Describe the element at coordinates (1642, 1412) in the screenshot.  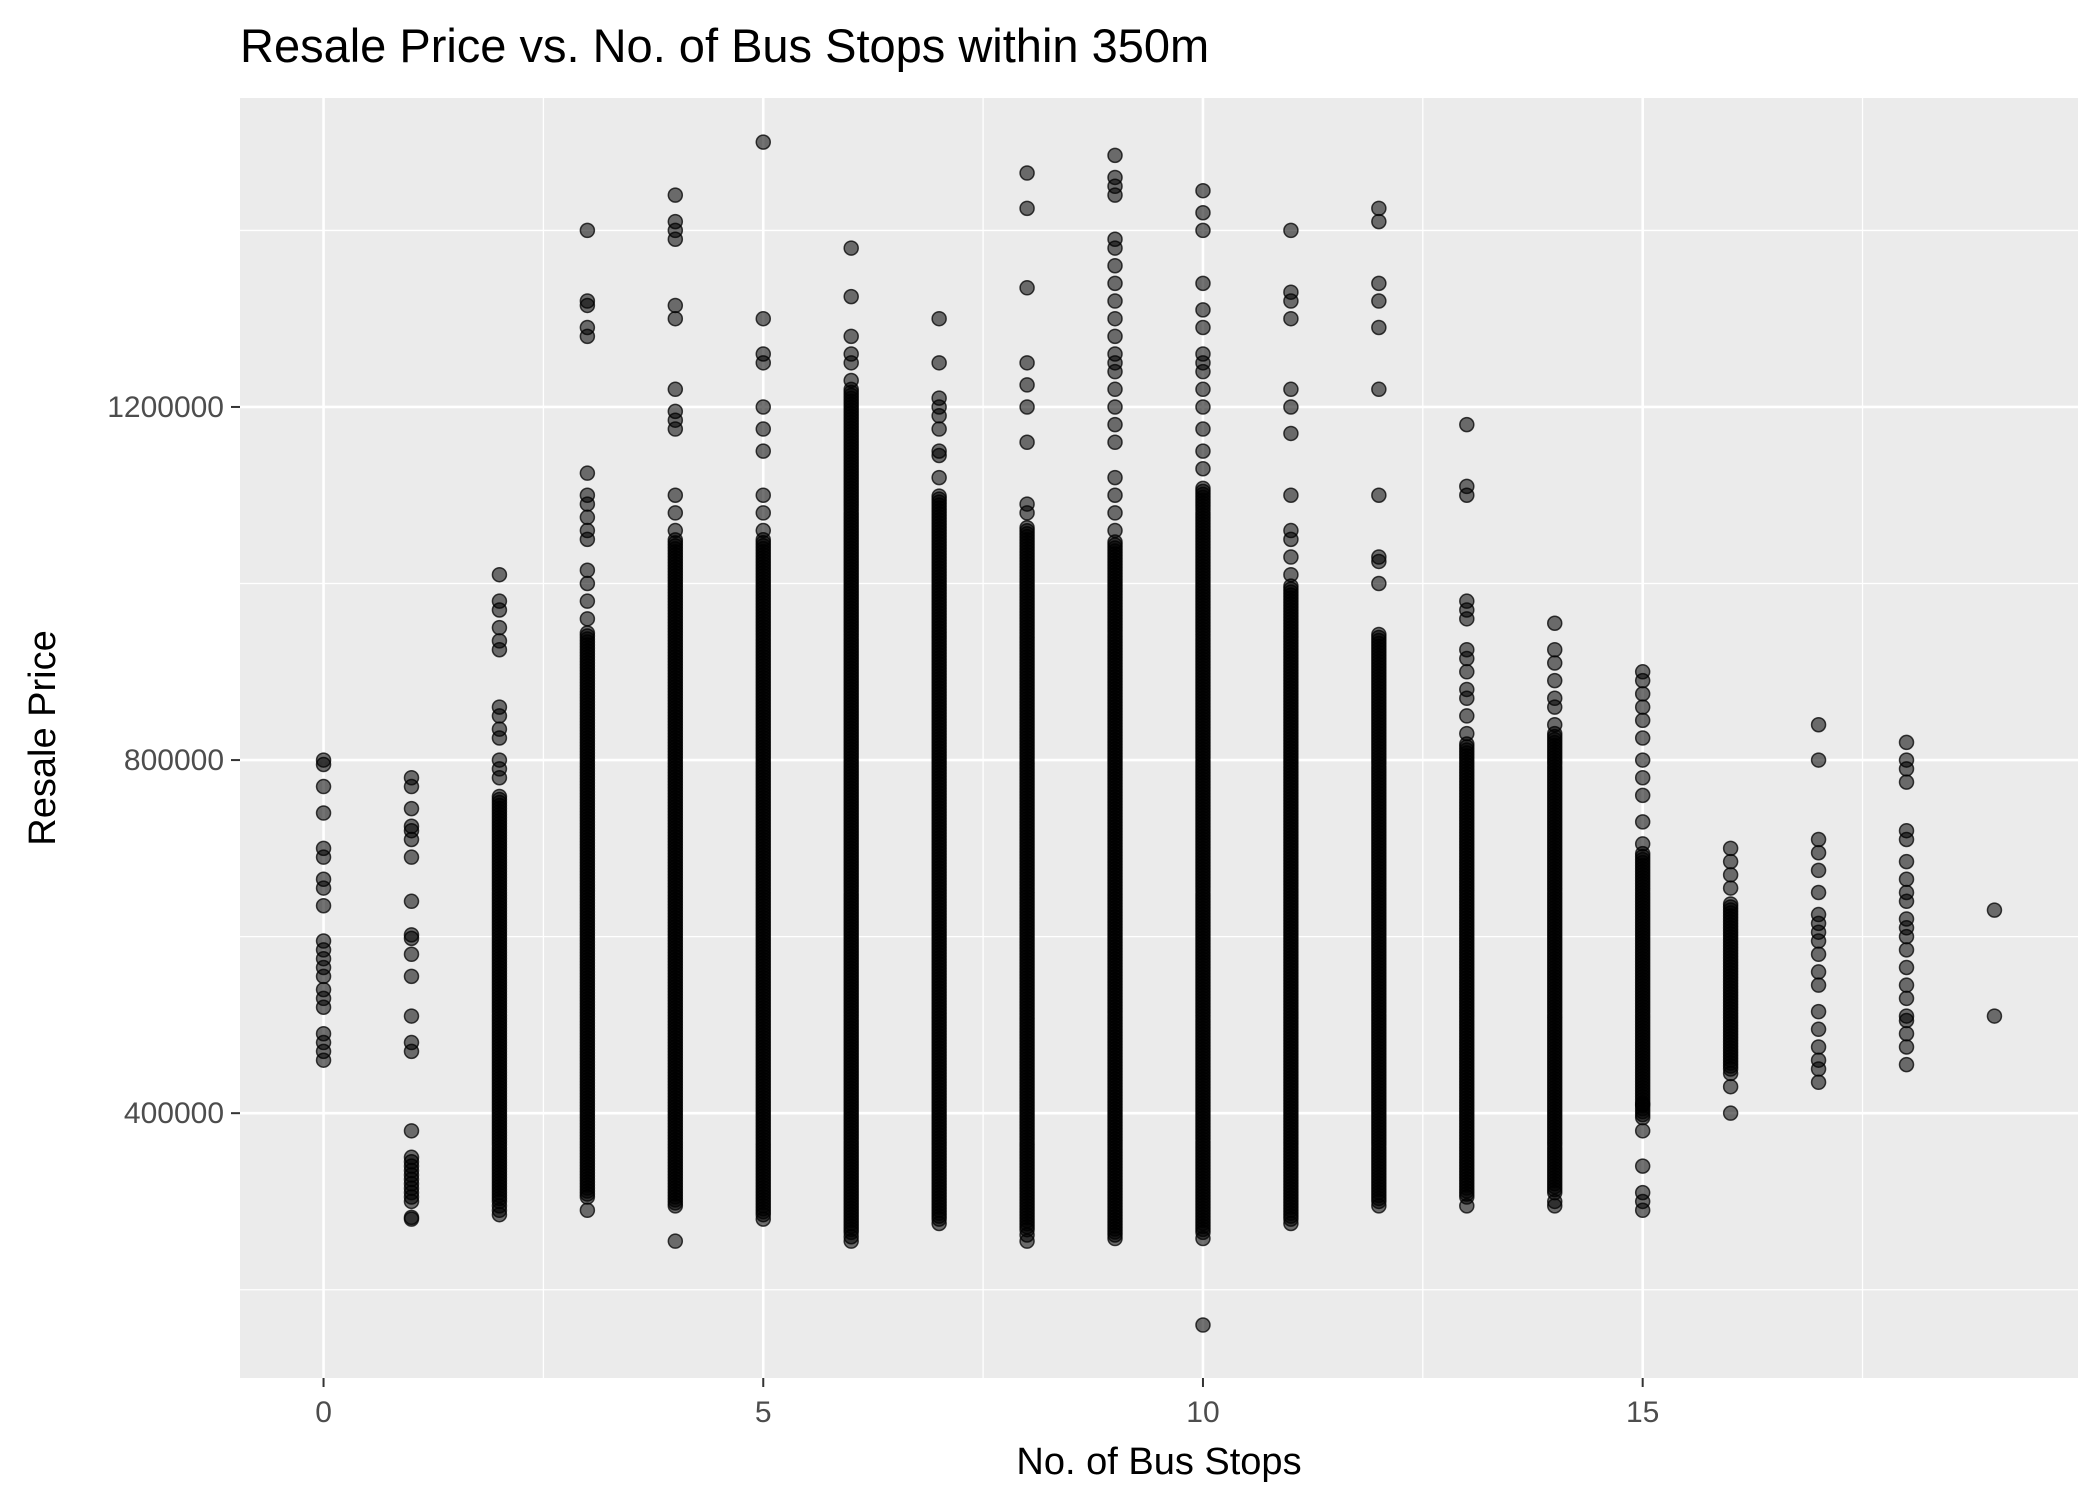
I see `x-tick-label: 15` at that location.